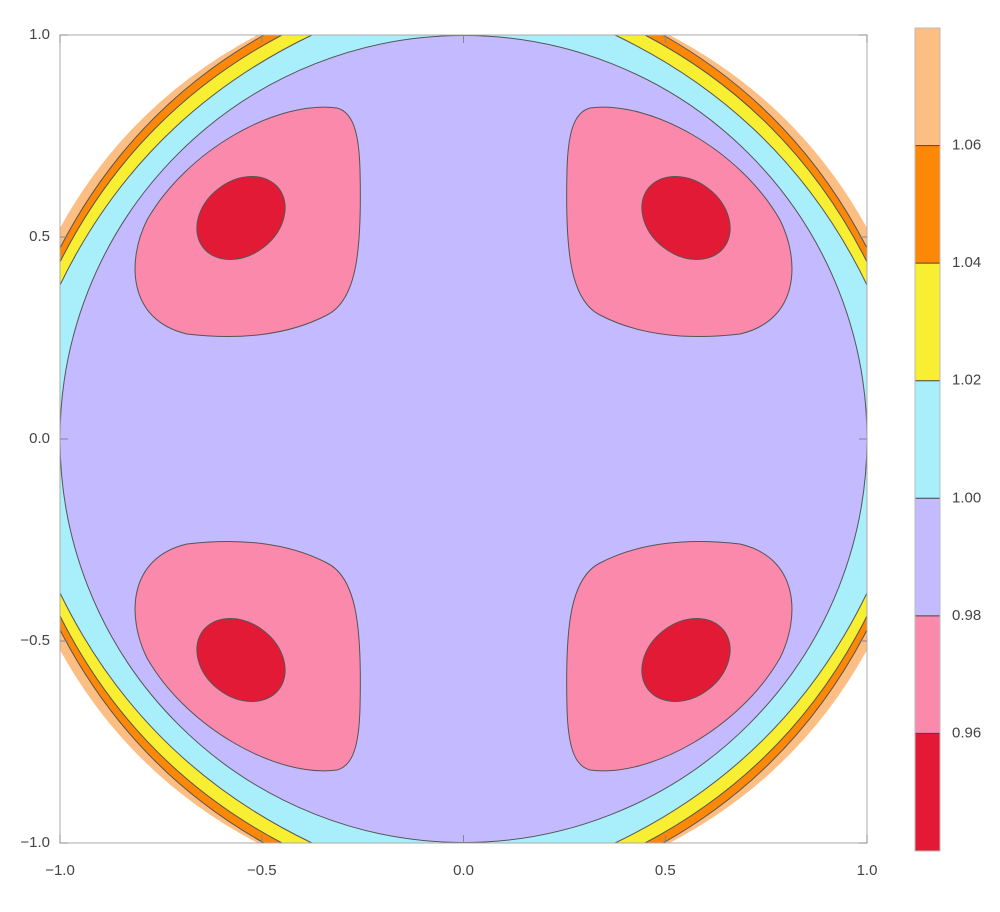  I want to click on y-tick-label: −0.5, so click(35, 640).